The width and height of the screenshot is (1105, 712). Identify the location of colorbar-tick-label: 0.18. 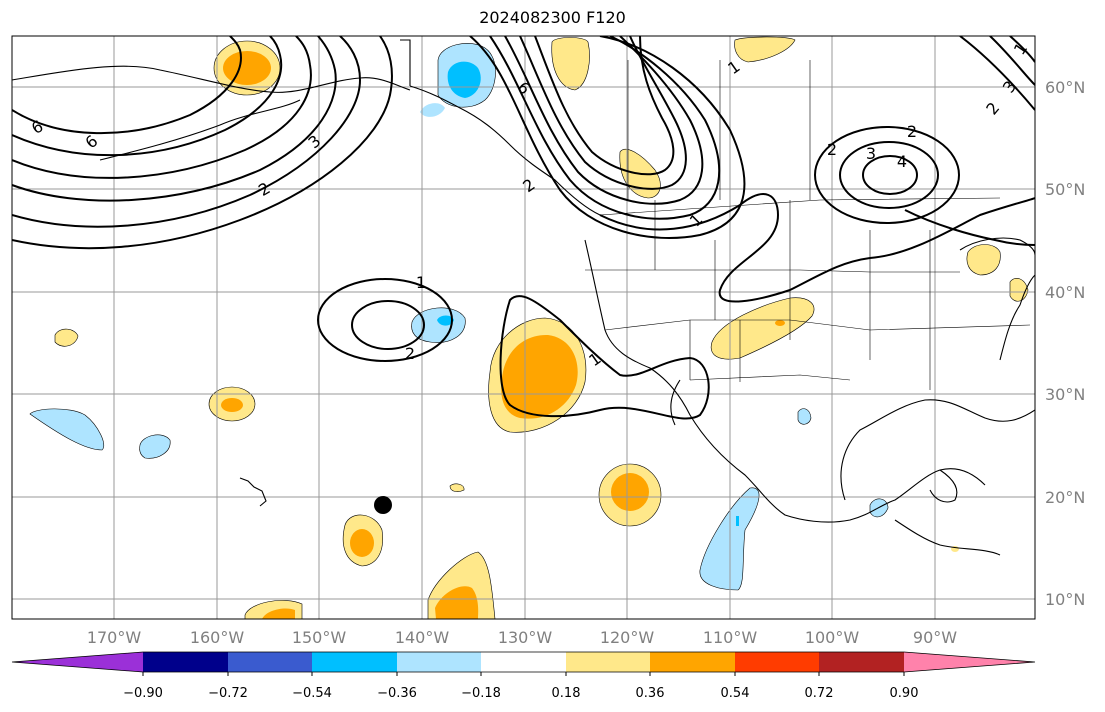
(566, 693).